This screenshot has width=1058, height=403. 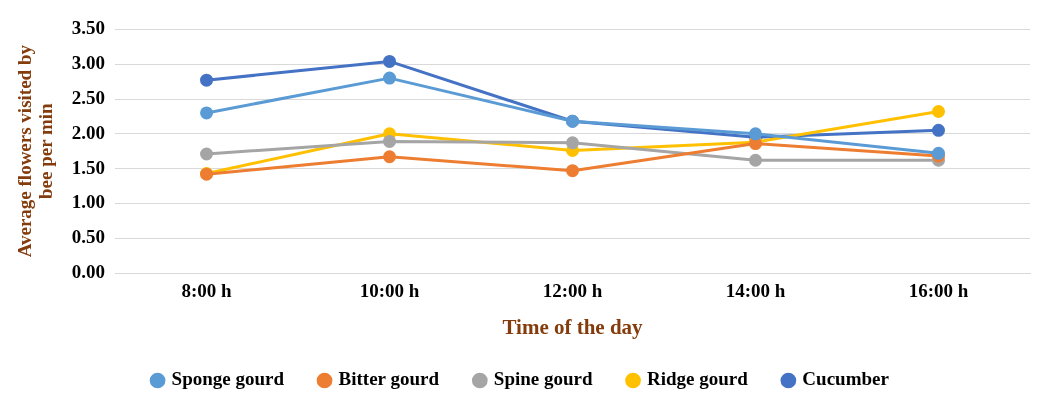 What do you see at coordinates (228, 379) in the screenshot?
I see `legend-label: Sponge gourd` at bounding box center [228, 379].